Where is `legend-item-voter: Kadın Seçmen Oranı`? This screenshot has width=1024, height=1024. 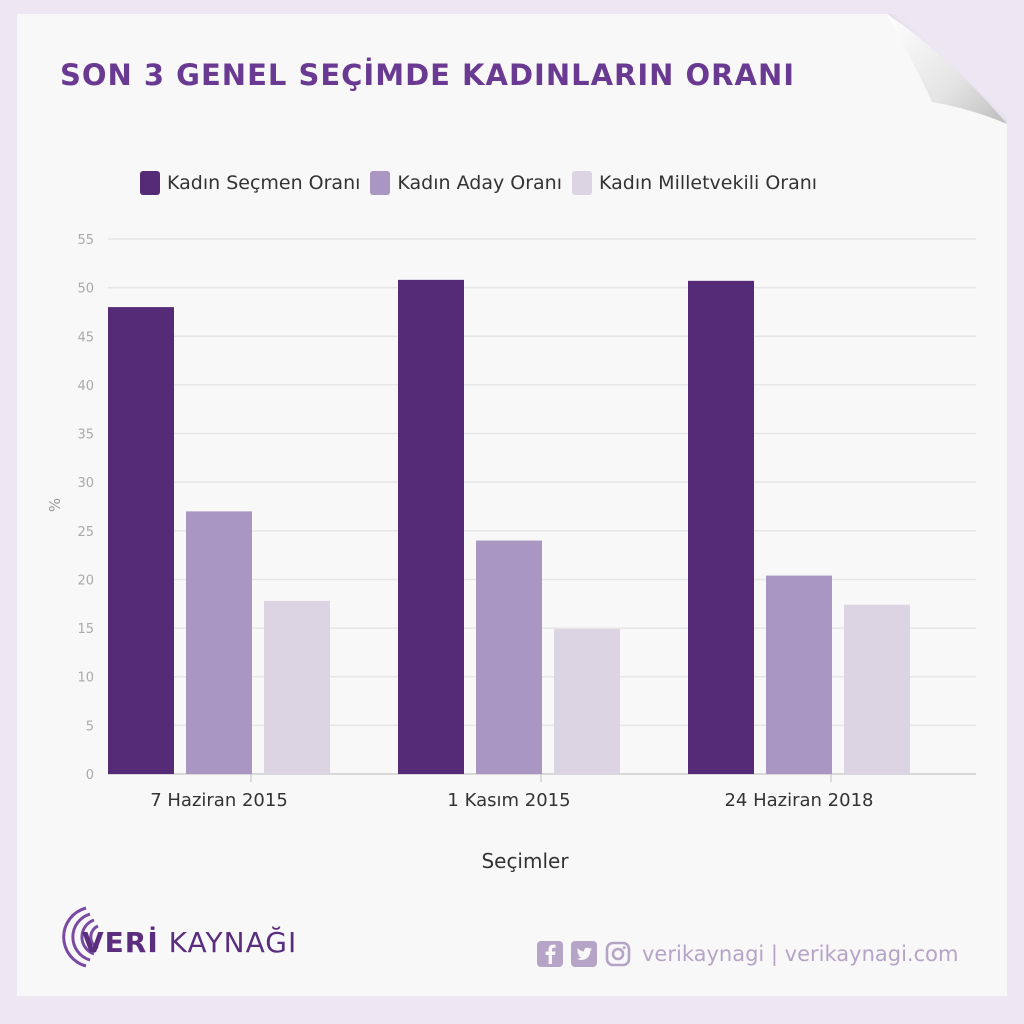 legend-item-voter: Kadın Seçmen Oranı is located at coordinates (250, 183).